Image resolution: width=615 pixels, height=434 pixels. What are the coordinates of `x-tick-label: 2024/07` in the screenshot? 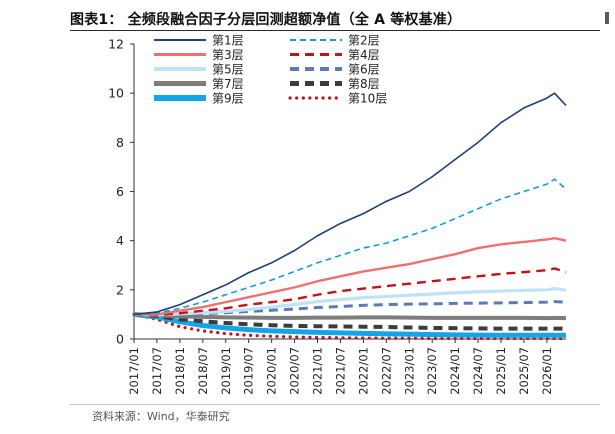 It's located at (478, 371).